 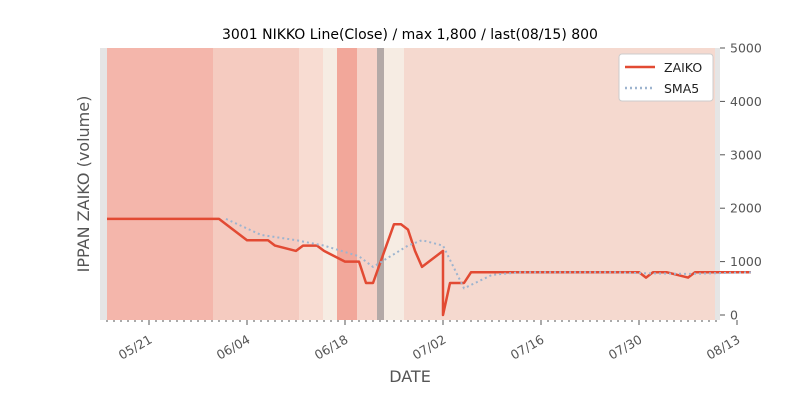 I want to click on x-axis-label: DATE, so click(x=410, y=376).